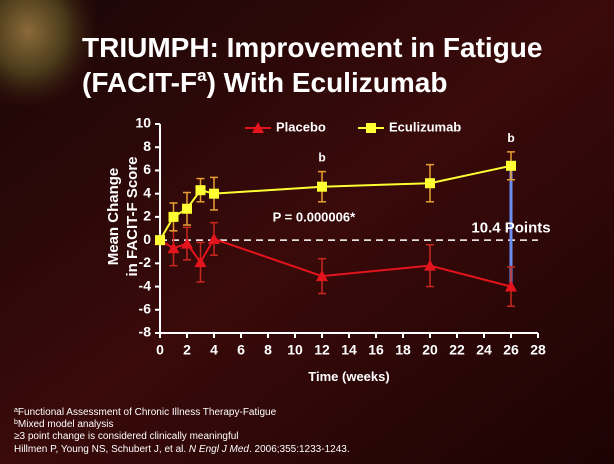 This screenshot has height=464, width=614. What do you see at coordinates (241, 350) in the screenshot?
I see `x-tick-label: 6` at bounding box center [241, 350].